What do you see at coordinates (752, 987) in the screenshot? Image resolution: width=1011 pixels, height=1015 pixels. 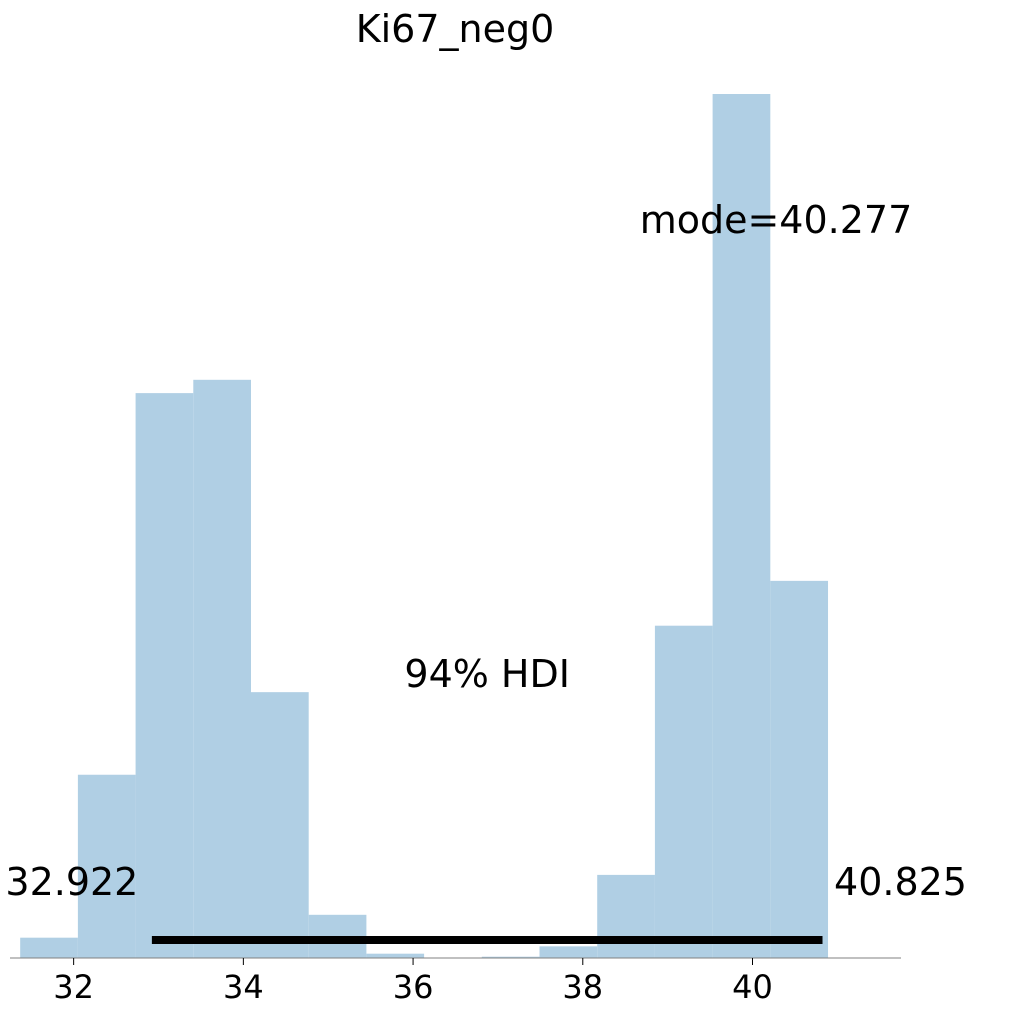 I see `x-tick-label: 40` at bounding box center [752, 987].